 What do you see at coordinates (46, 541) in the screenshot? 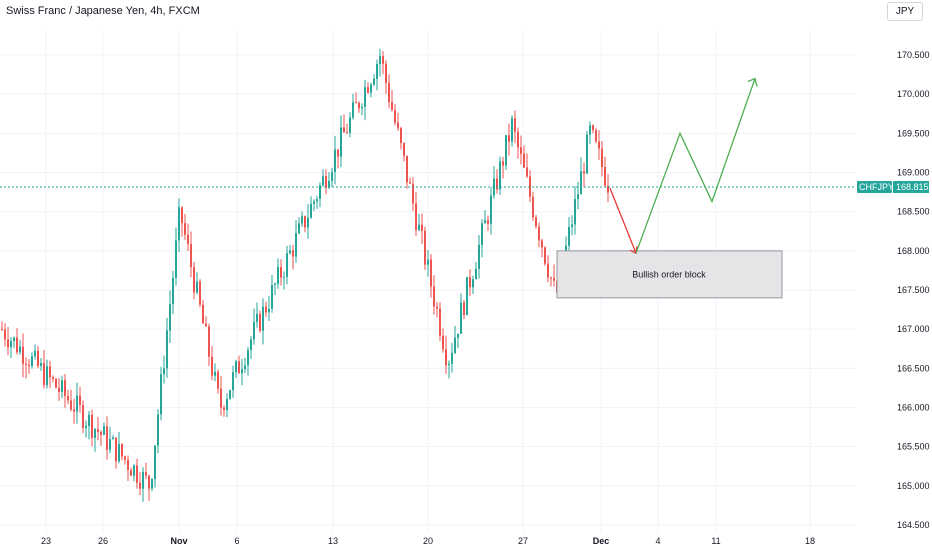
I see `x-tick-label: 23` at bounding box center [46, 541].